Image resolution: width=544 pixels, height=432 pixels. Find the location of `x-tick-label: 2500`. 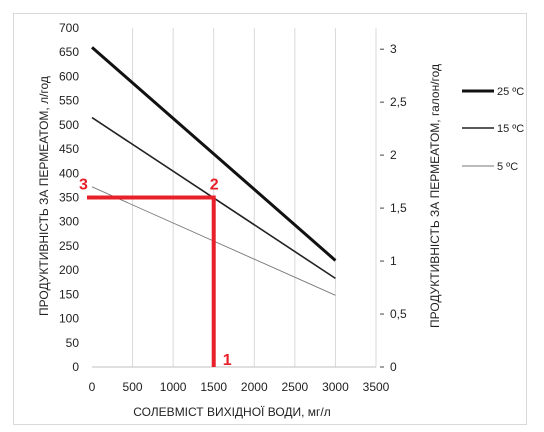

x-tick-label: 2500 is located at coordinates (295, 387).